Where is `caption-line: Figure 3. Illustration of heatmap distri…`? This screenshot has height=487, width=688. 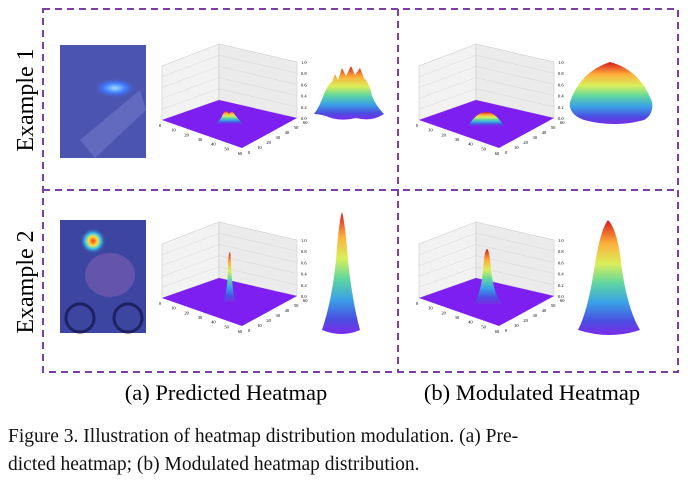
caption-line: Figure 3. Illustration of heatmap distri… is located at coordinates (263, 436).